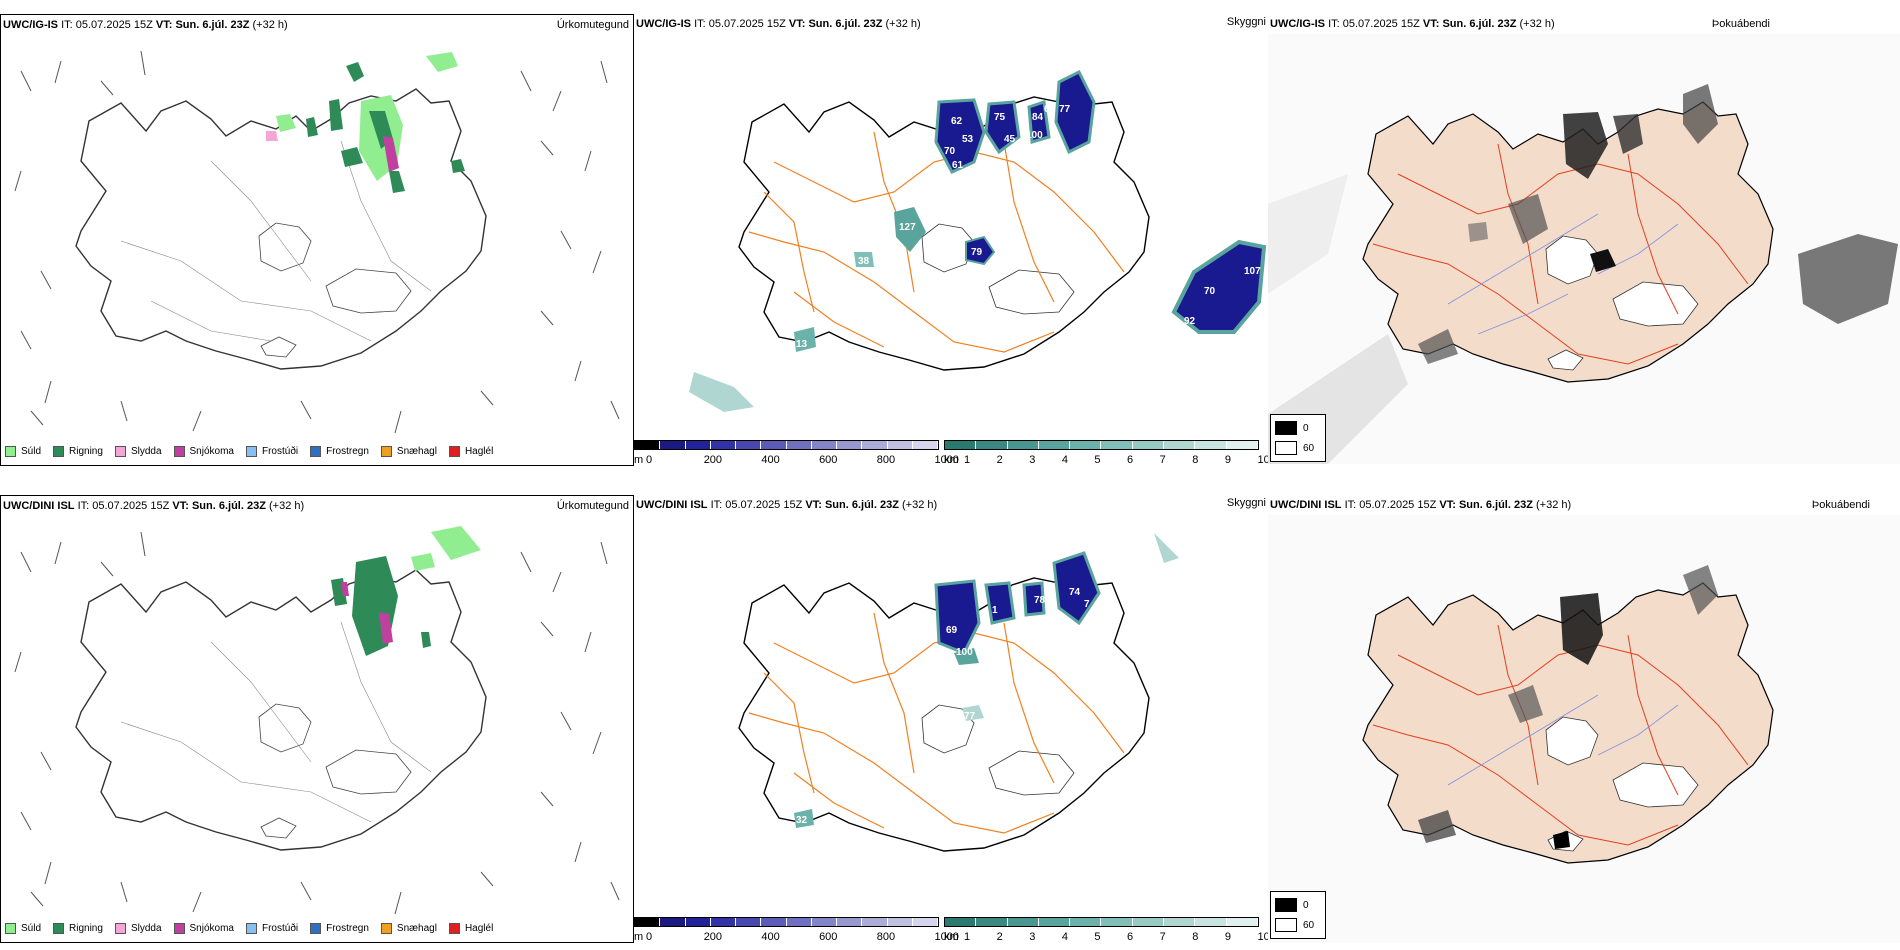 This screenshot has height=950, width=1900. What do you see at coordinates (950, 151) in the screenshot?
I see `svg-text: 70` at bounding box center [950, 151].